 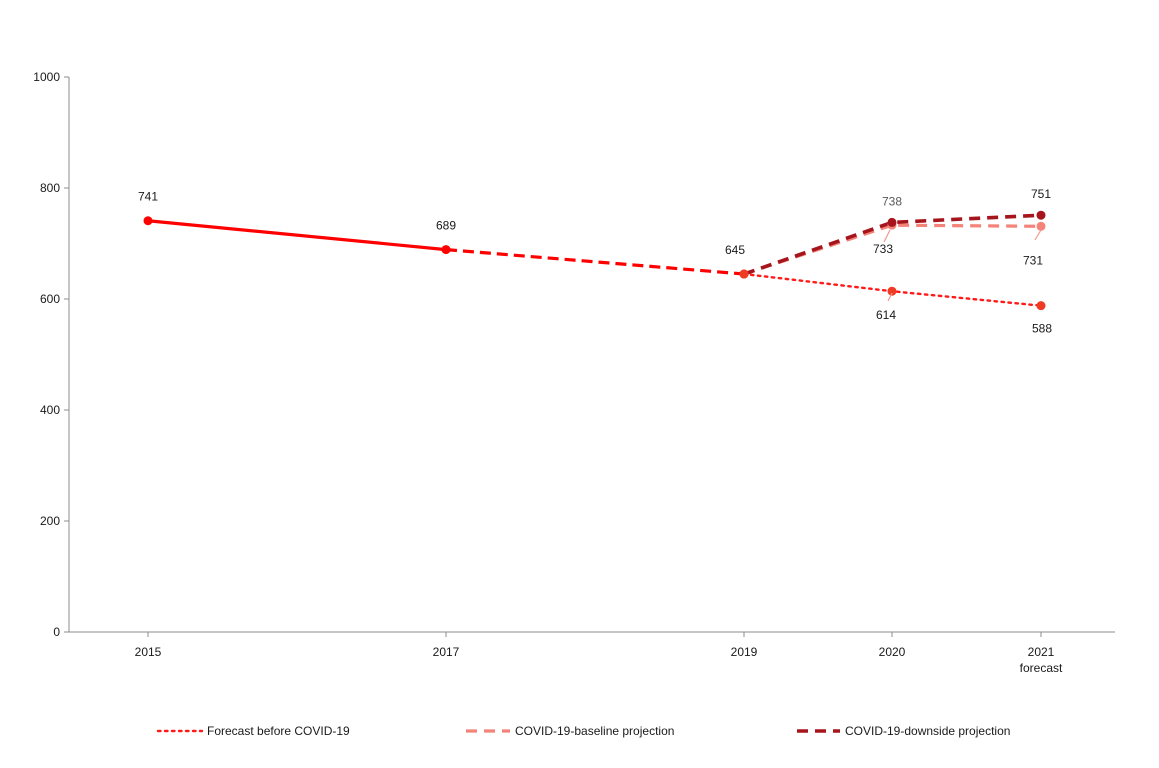 What do you see at coordinates (148, 197) in the screenshot?
I see `historical-data-label: 741` at bounding box center [148, 197].